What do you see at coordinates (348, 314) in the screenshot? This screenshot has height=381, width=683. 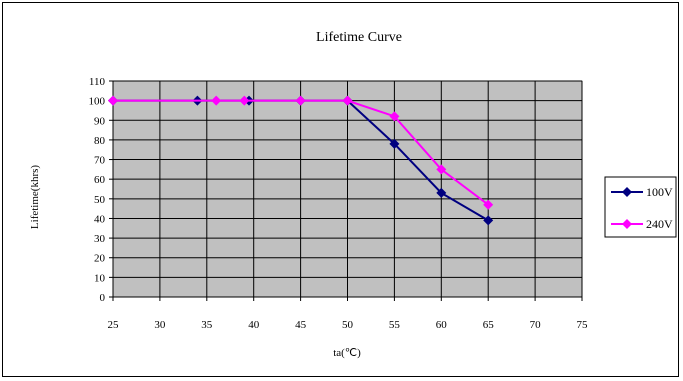 I see `x-axis-ticks: 25 30 35 40 45 50 55 60 65 70 75` at bounding box center [348, 314].